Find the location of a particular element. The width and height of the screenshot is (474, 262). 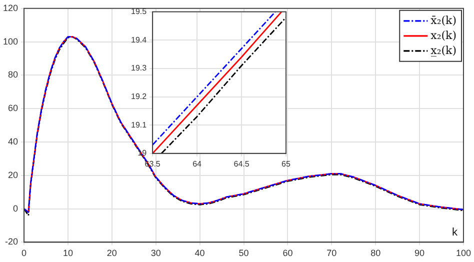

y-tick-label: 19.5 is located at coordinates (139, 11).